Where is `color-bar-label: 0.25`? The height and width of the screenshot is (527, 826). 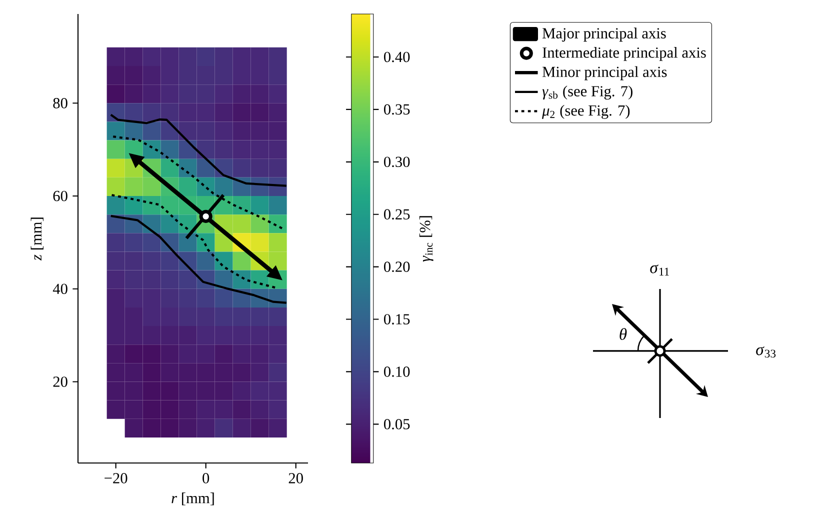 color-bar-label: 0.25 is located at coordinates (397, 214).